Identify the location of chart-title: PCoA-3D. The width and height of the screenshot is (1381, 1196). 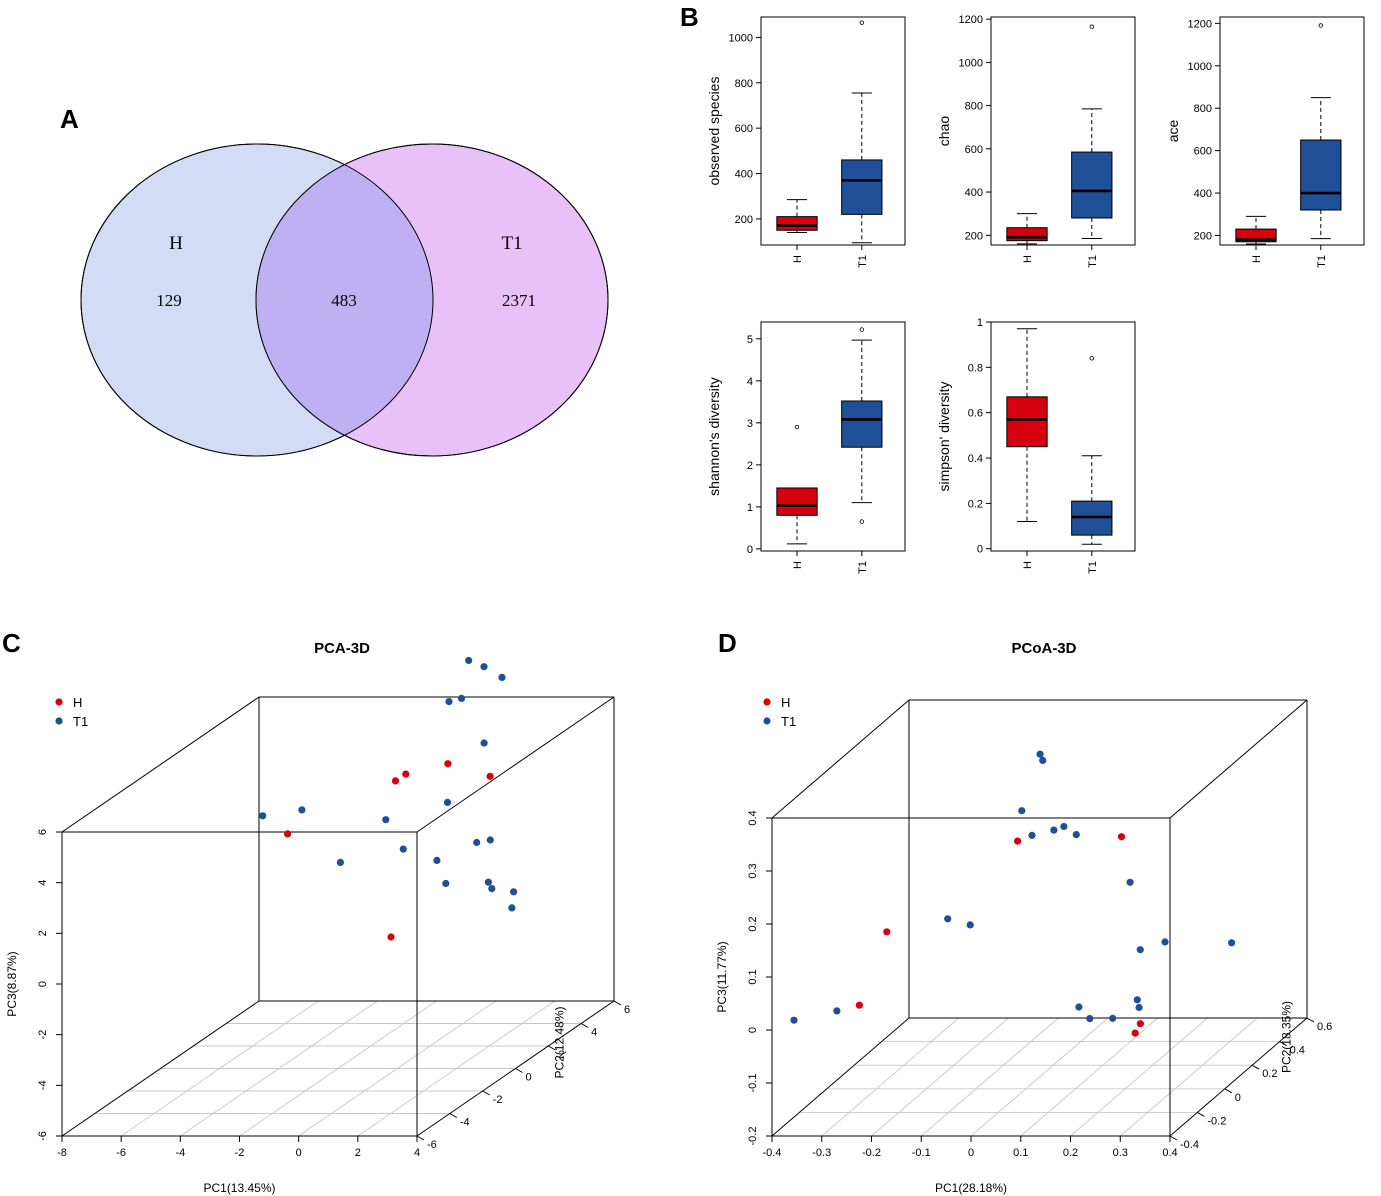
(1043, 648).